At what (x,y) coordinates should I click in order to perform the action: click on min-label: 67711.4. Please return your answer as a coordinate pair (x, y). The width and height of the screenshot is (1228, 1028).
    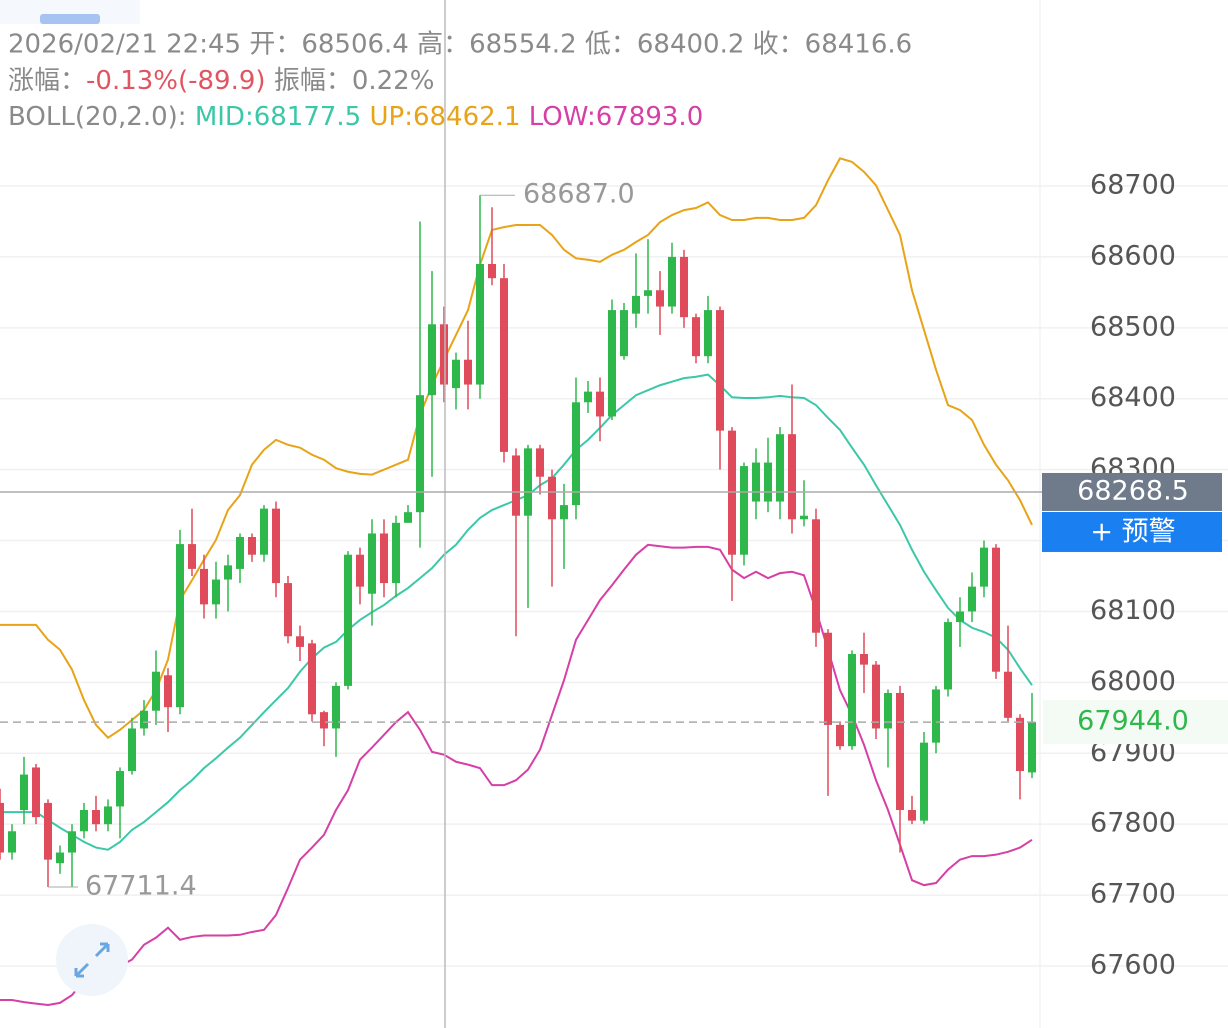
    Looking at the image, I should click on (141, 886).